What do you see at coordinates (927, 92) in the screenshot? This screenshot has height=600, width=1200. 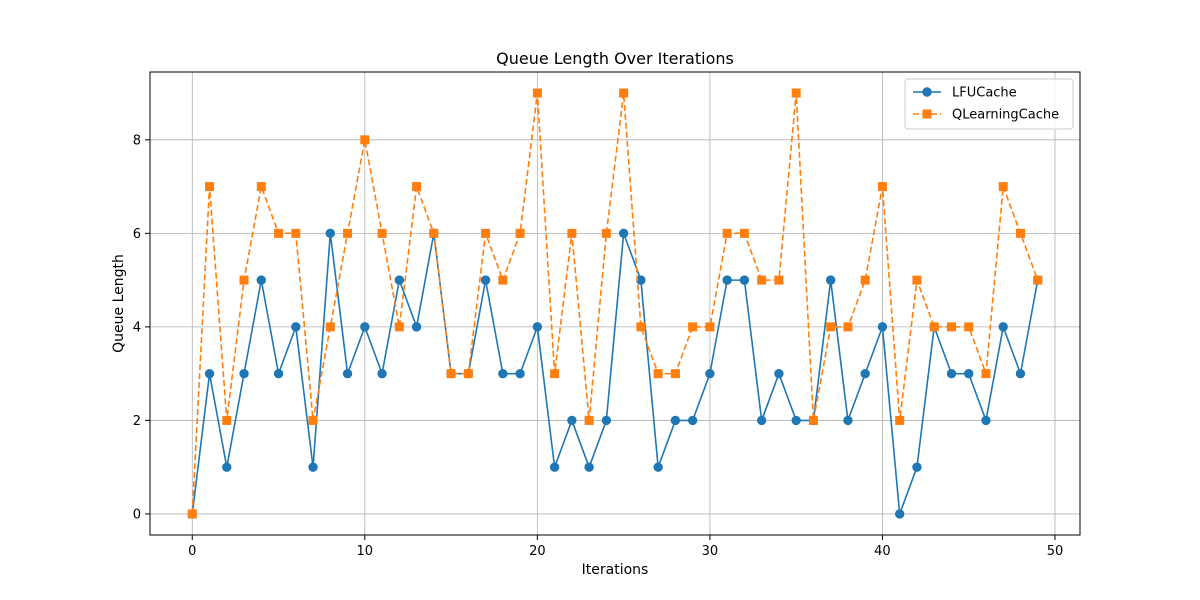 I see `legend-marker-lfucache` at bounding box center [927, 92].